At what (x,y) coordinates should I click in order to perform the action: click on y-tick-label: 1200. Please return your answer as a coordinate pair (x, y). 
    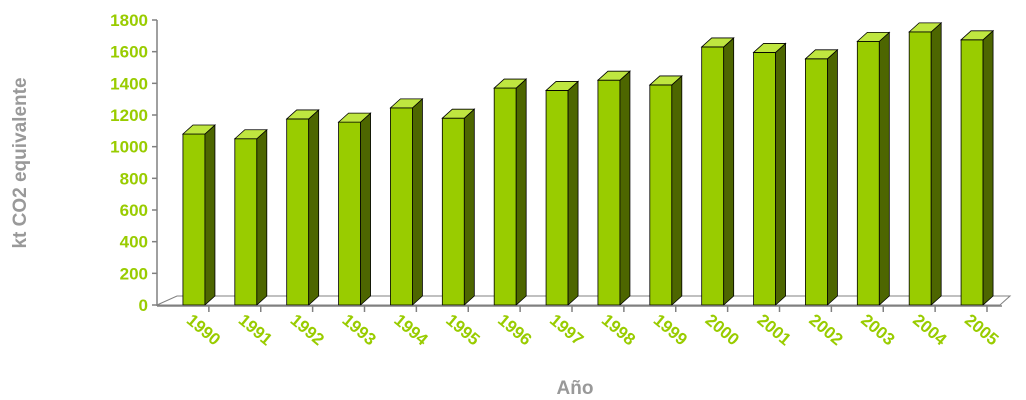
    Looking at the image, I should click on (129, 115).